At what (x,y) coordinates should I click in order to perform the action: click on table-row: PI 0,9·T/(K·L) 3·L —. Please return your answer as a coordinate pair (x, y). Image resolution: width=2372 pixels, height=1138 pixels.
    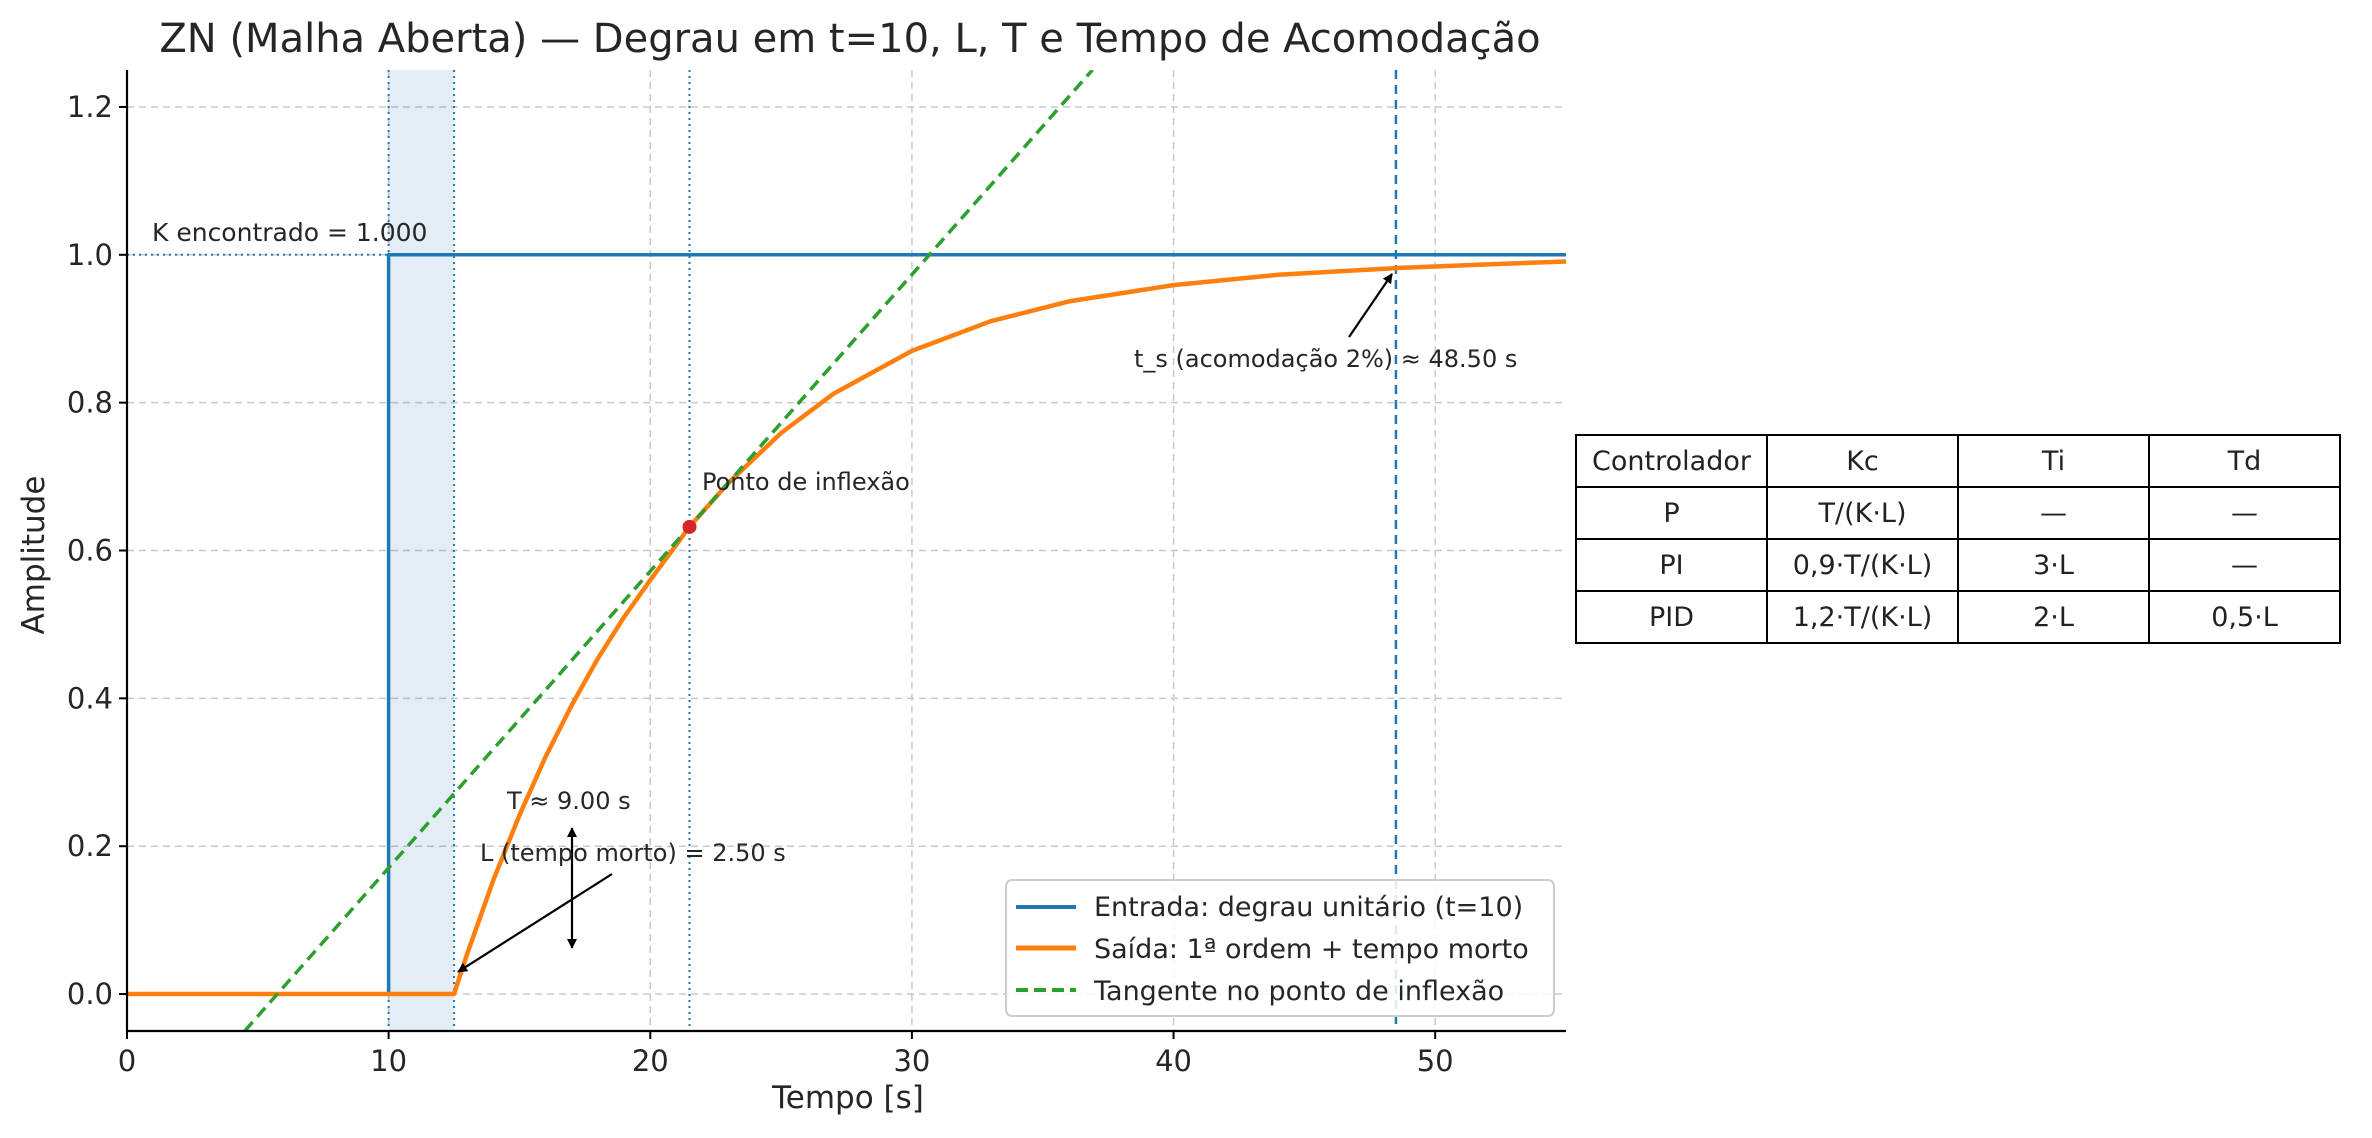
    Looking at the image, I should click on (1958, 565).